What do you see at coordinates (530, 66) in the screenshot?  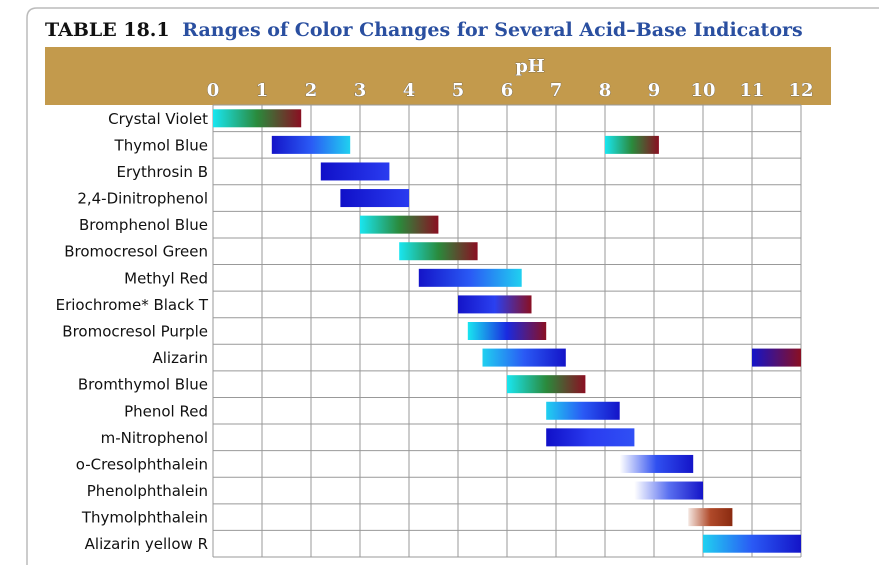 I see `x-axis-label: pH` at bounding box center [530, 66].